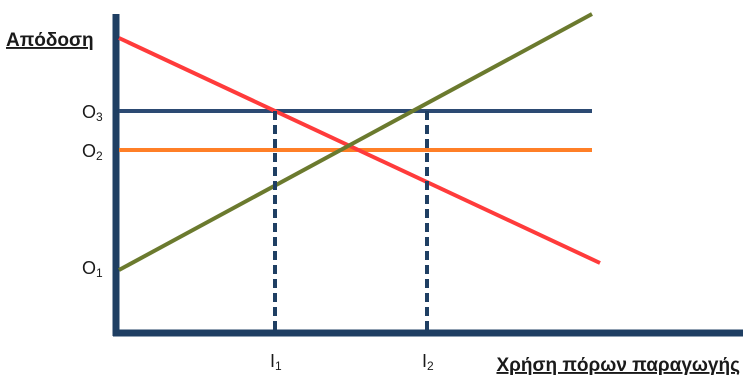  What do you see at coordinates (50, 40) in the screenshot?
I see `y-axis-title: Απόδοση` at bounding box center [50, 40].